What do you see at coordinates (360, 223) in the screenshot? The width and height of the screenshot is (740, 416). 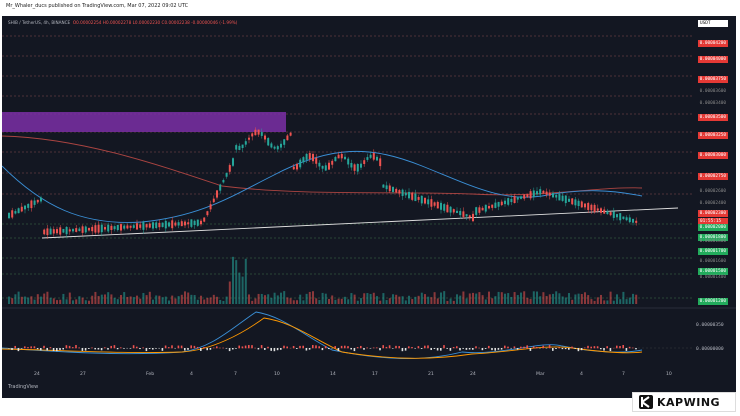 I see `trendline` at bounding box center [360, 223].